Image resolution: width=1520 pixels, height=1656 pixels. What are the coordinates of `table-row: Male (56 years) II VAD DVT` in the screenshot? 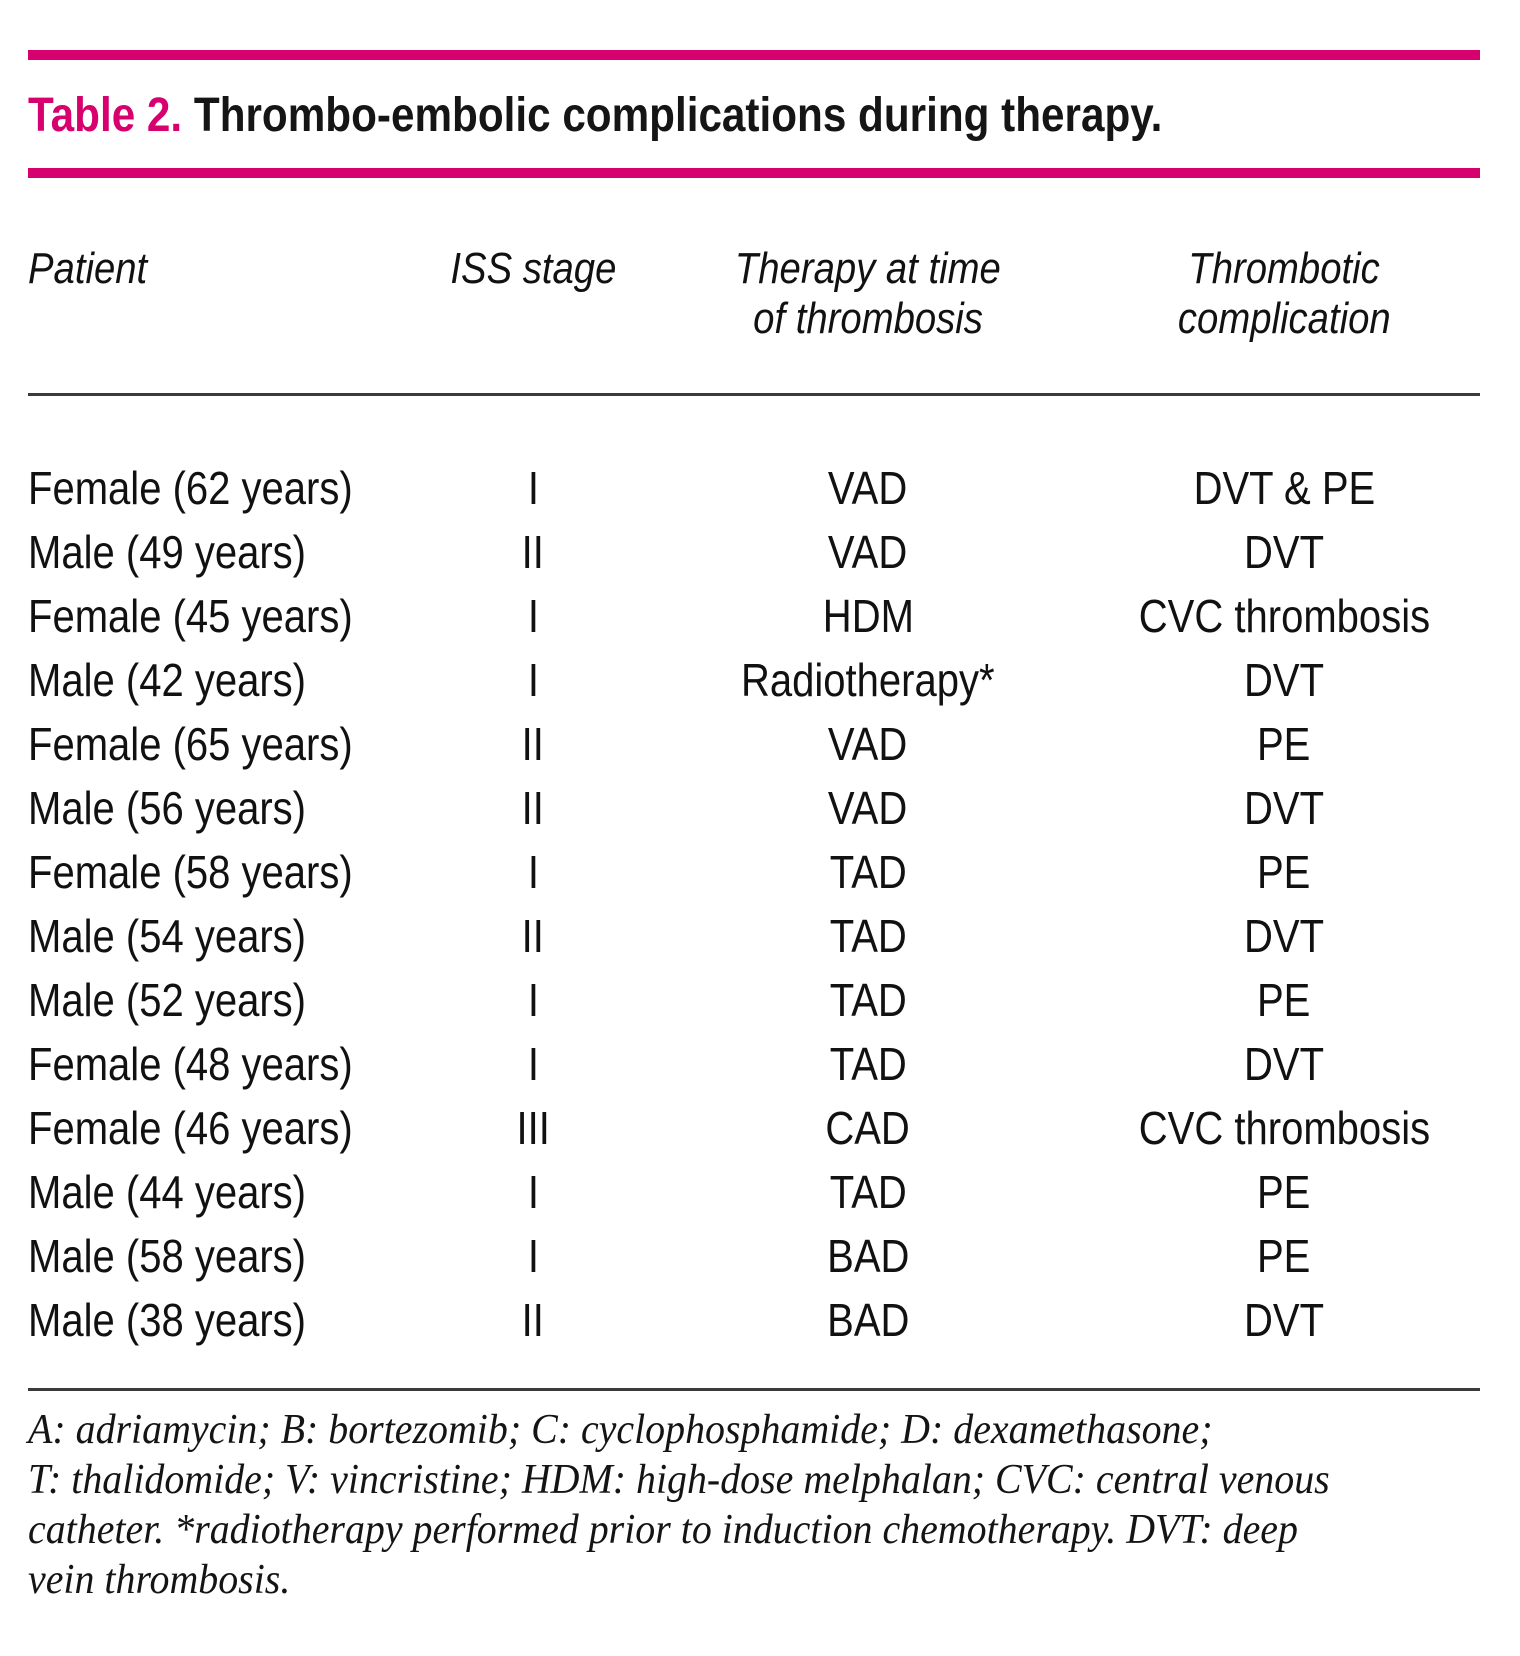 It's located at (754, 808).